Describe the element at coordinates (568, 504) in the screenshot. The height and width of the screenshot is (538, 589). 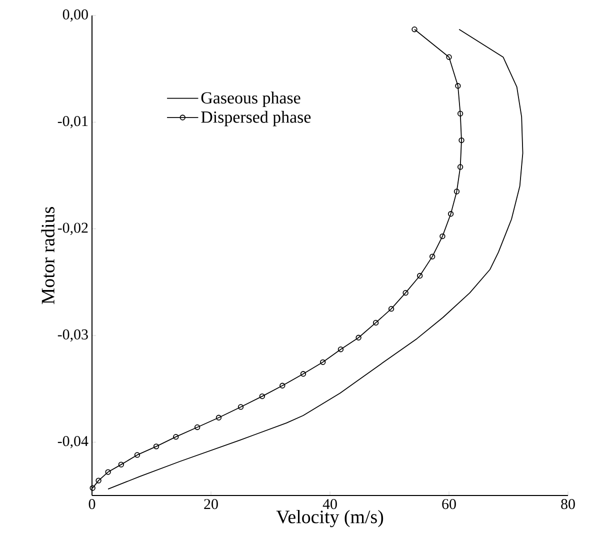
I see `x-tick-label: 80` at that location.